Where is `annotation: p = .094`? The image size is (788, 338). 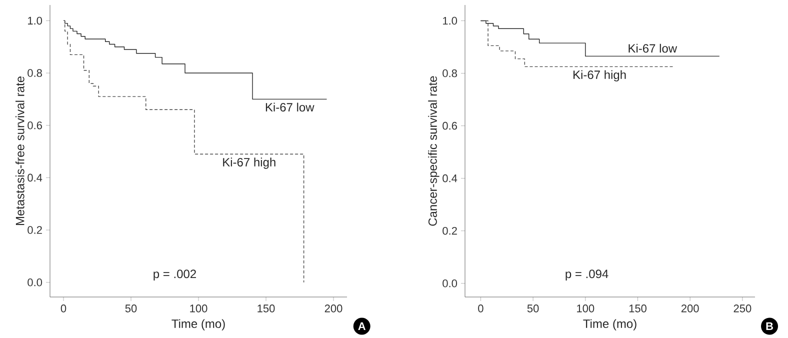
annotation: p = .094 is located at coordinates (587, 275).